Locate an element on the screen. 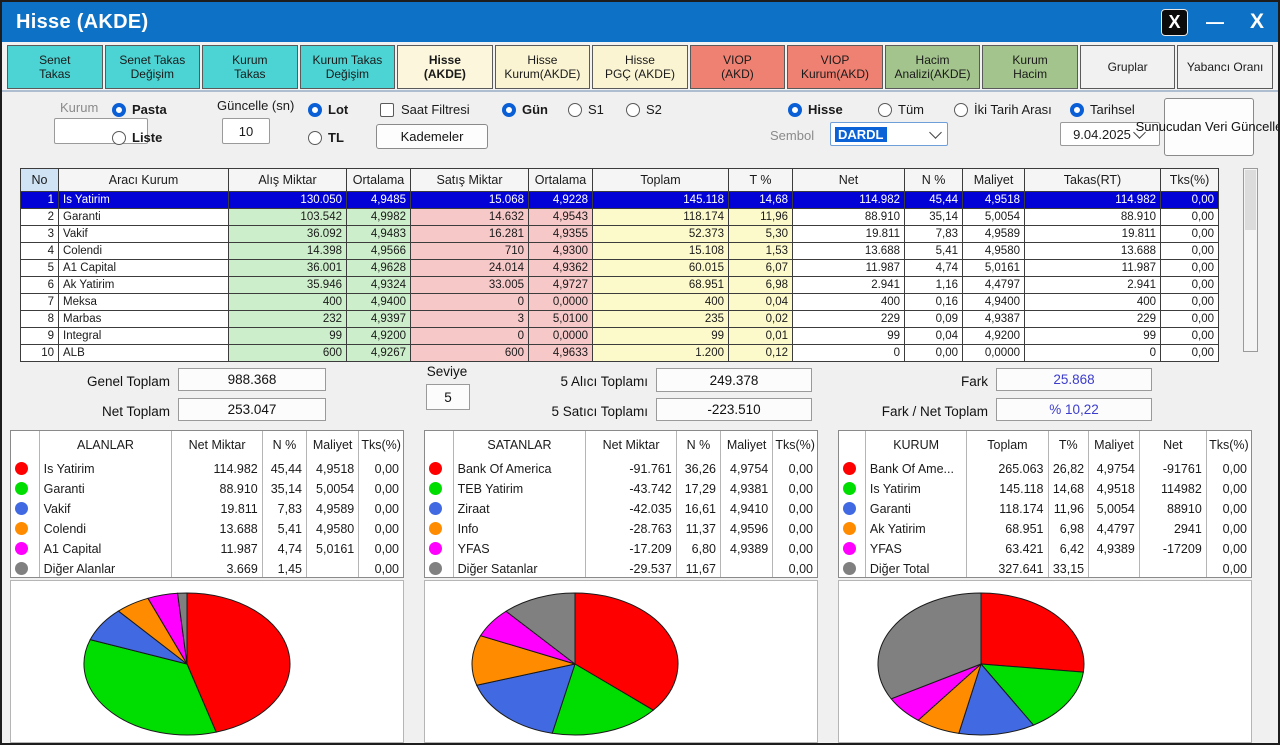 The image size is (1280, 745). panel-row: Garanti 118.174 11,96 5,0054 88910 0,00 is located at coordinates (1045, 509).